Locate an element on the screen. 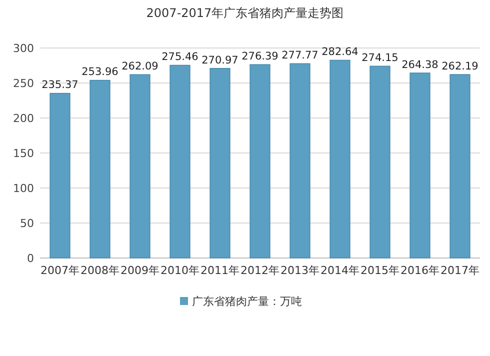 This screenshot has height=356, width=490. data-label: 274.15 is located at coordinates (380, 58).